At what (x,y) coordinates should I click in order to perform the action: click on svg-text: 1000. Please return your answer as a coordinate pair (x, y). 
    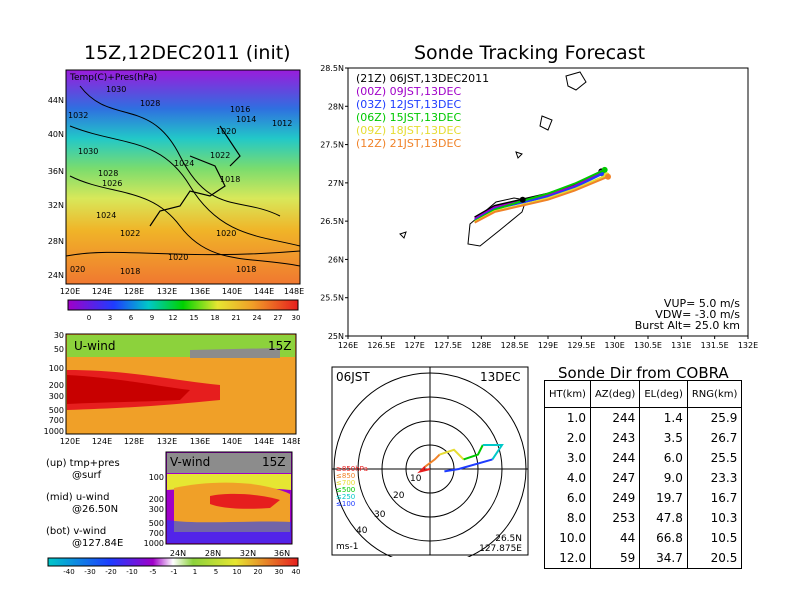
    Looking at the image, I should click on (54, 431).